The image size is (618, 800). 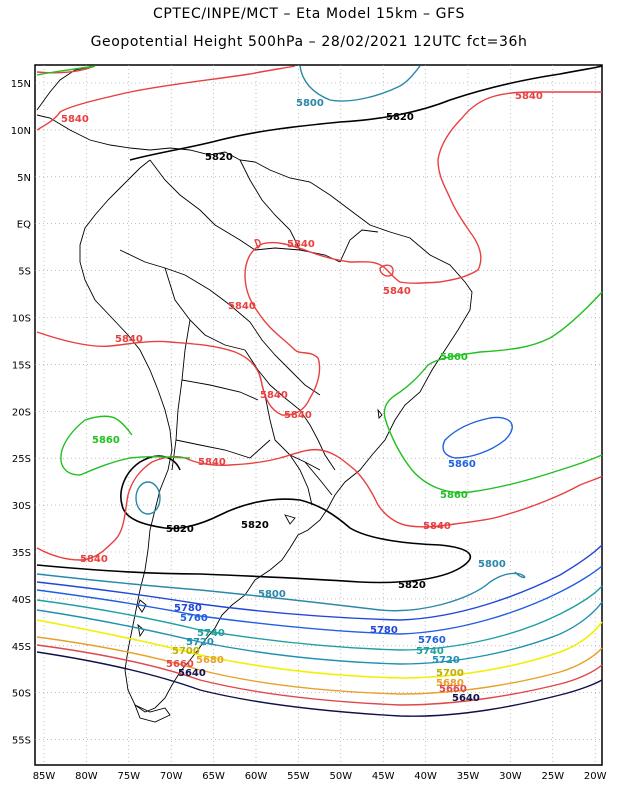 What do you see at coordinates (432, 640) in the screenshot?
I see `label-5760-east: 5760` at bounding box center [432, 640].